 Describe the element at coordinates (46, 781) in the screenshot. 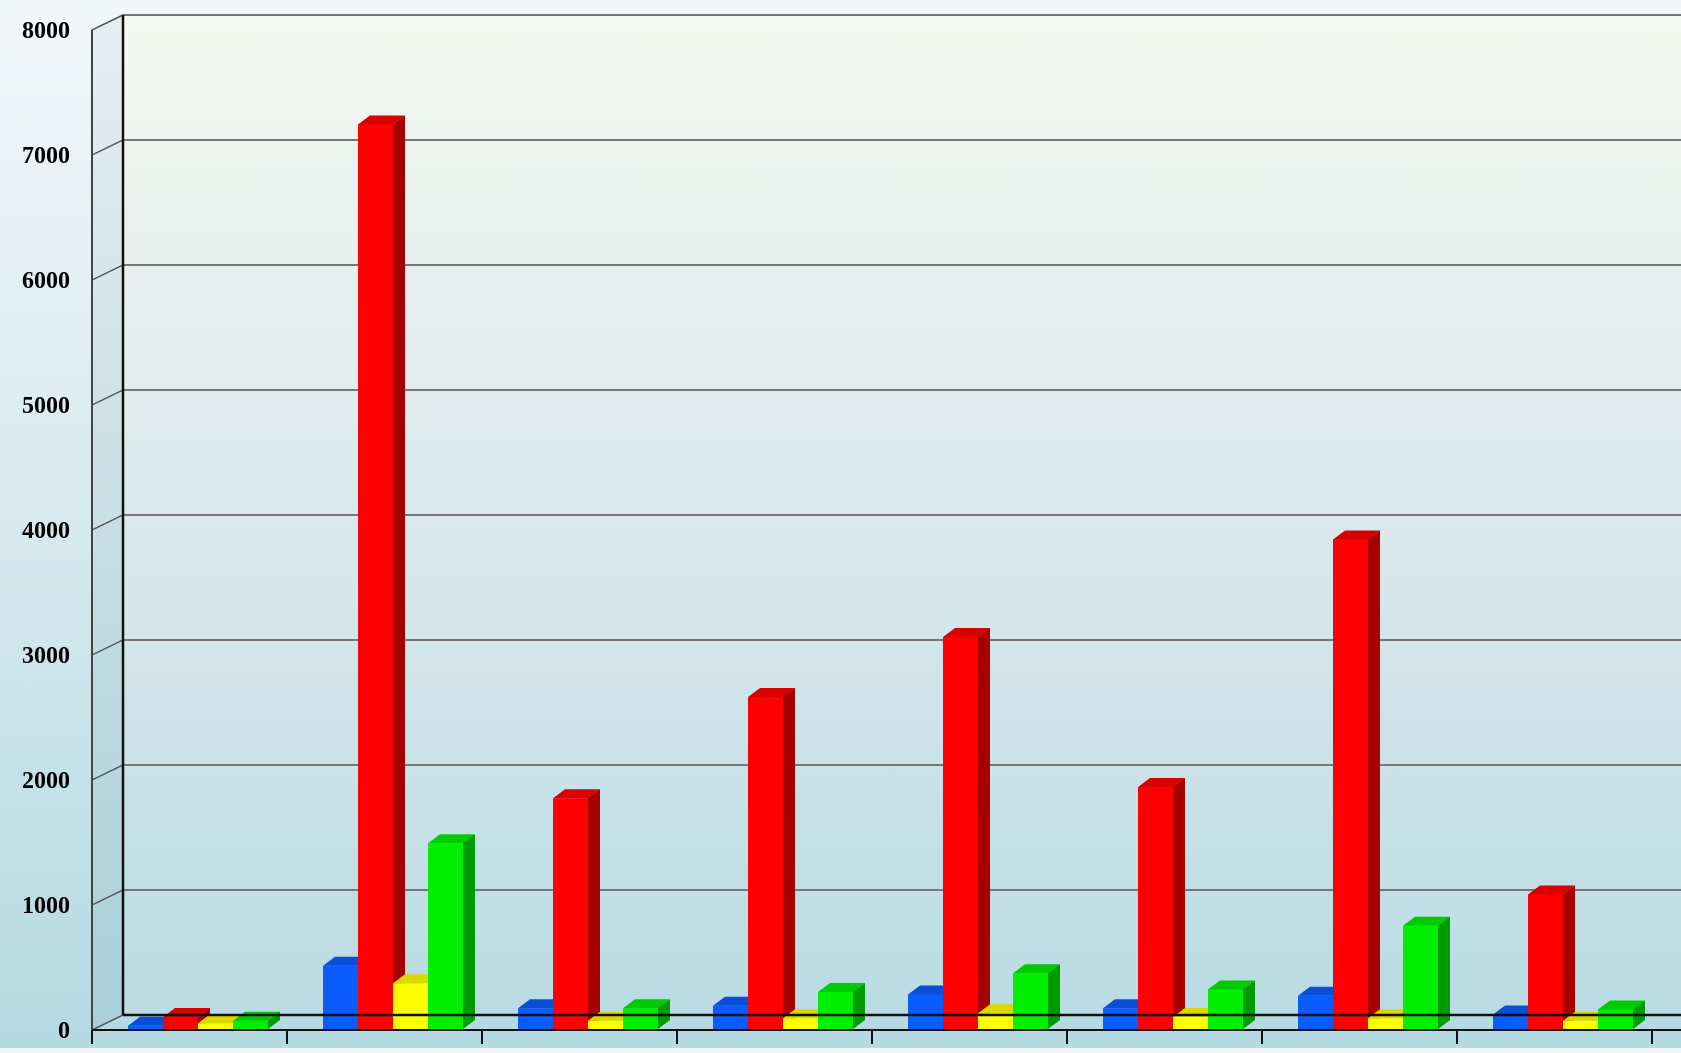

I see `y-tick-label: 2000` at that location.